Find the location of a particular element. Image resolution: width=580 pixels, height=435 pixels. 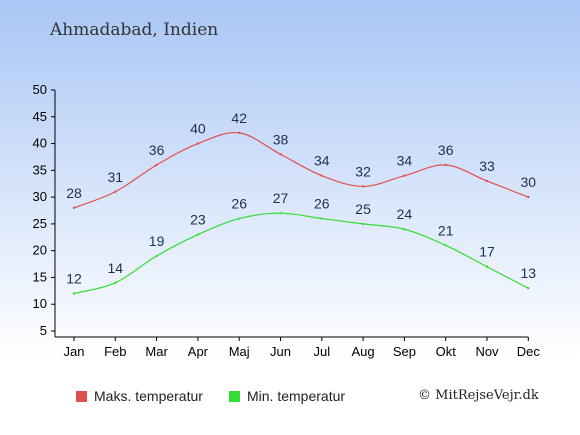

legend-label-max: Maks. temperatur is located at coordinates (148, 396).